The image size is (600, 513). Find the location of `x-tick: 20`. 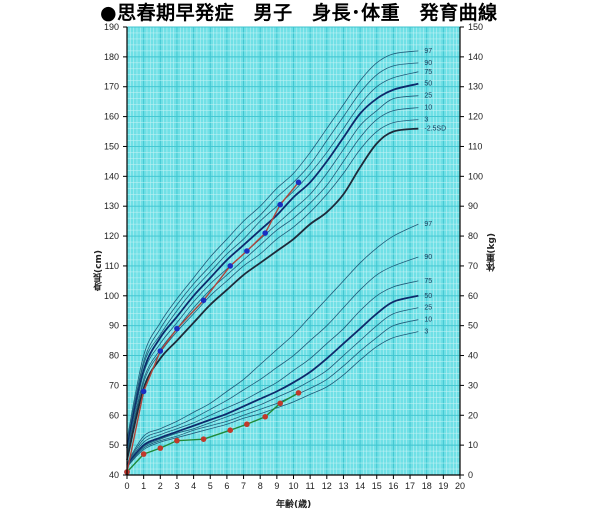

x-tick: 20 is located at coordinates (460, 486).